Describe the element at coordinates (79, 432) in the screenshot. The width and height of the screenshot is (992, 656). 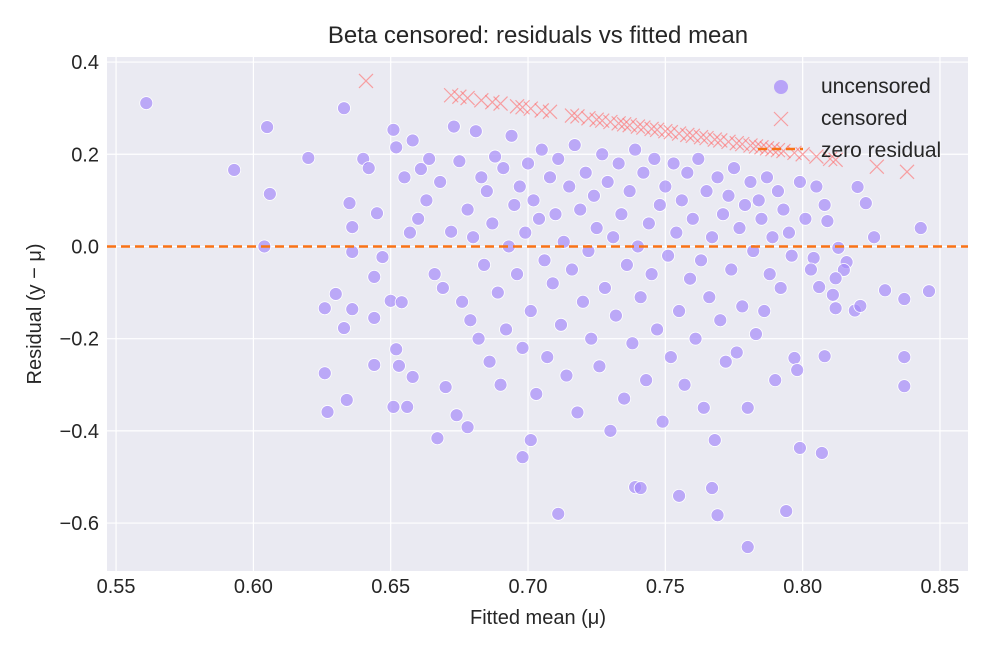
I see `y-tick-label: −0.4` at that location.